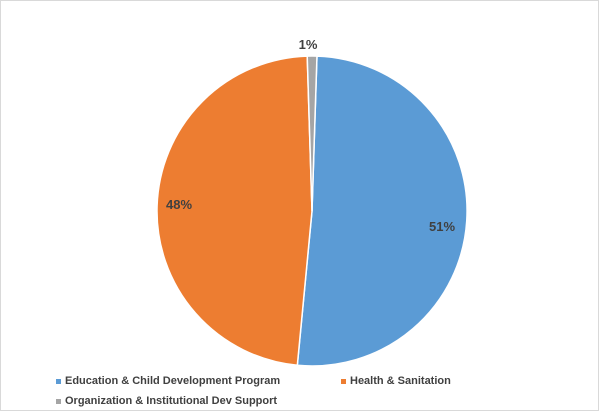  Describe the element at coordinates (171, 401) in the screenshot. I see `legend-label-organization: Organization & Institutional Dev Support` at that location.